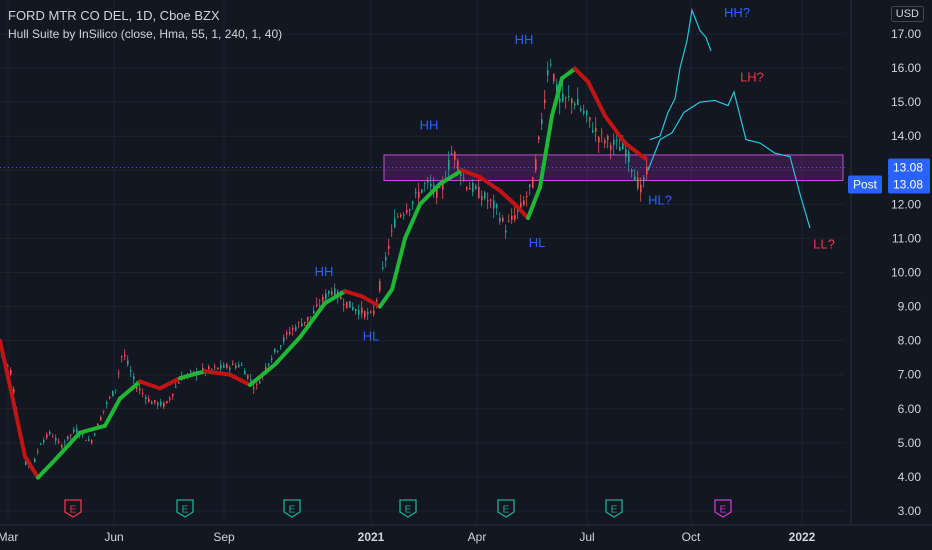 Image resolution: width=932 pixels, height=550 pixels. What do you see at coordinates (537, 242) in the screenshot?
I see `pivot-label: HL` at bounding box center [537, 242].